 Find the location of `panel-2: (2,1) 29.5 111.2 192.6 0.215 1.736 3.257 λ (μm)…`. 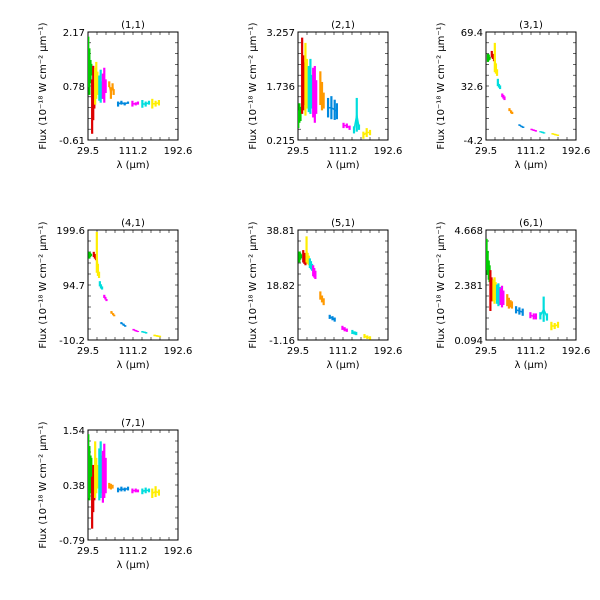

panel-2: (2,1) 29.5 111.2 192.6 0.215 1.736 3.257 λ (μm)… is located at coordinates (325, 95).